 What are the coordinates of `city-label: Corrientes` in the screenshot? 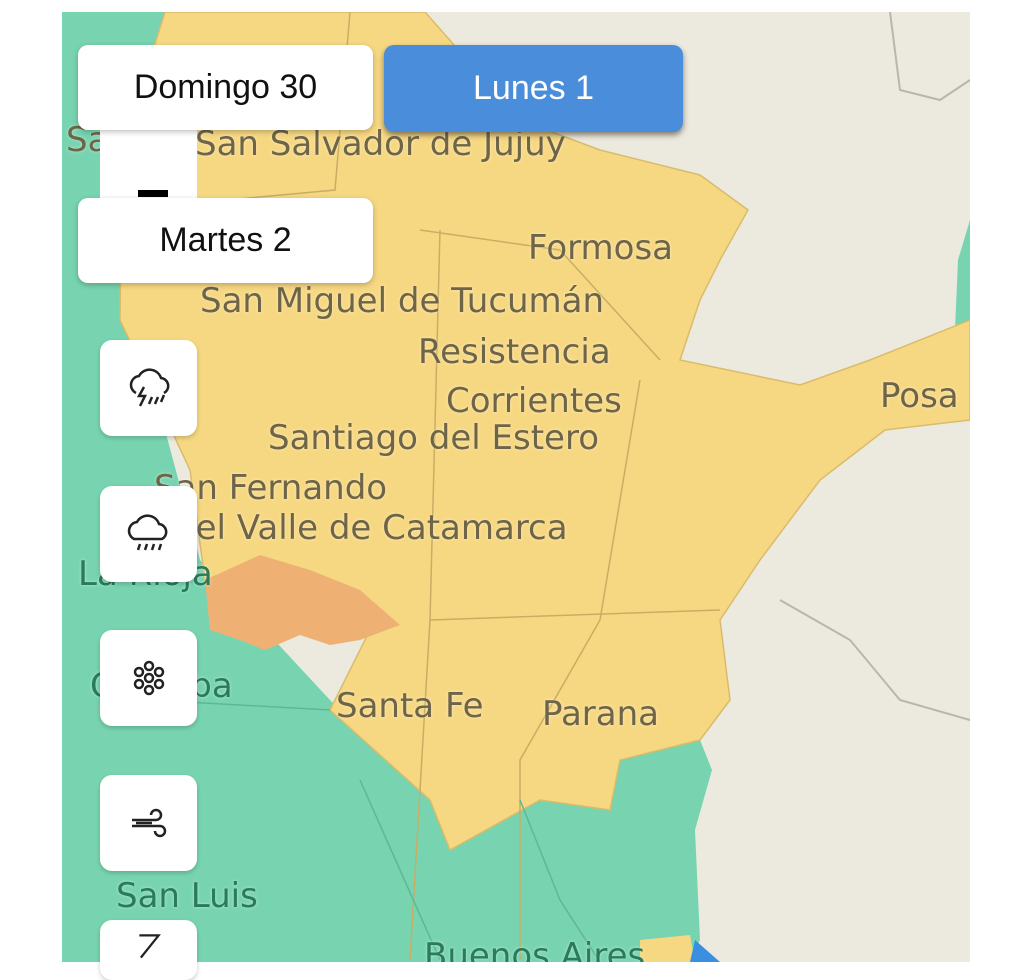 It's located at (534, 401).